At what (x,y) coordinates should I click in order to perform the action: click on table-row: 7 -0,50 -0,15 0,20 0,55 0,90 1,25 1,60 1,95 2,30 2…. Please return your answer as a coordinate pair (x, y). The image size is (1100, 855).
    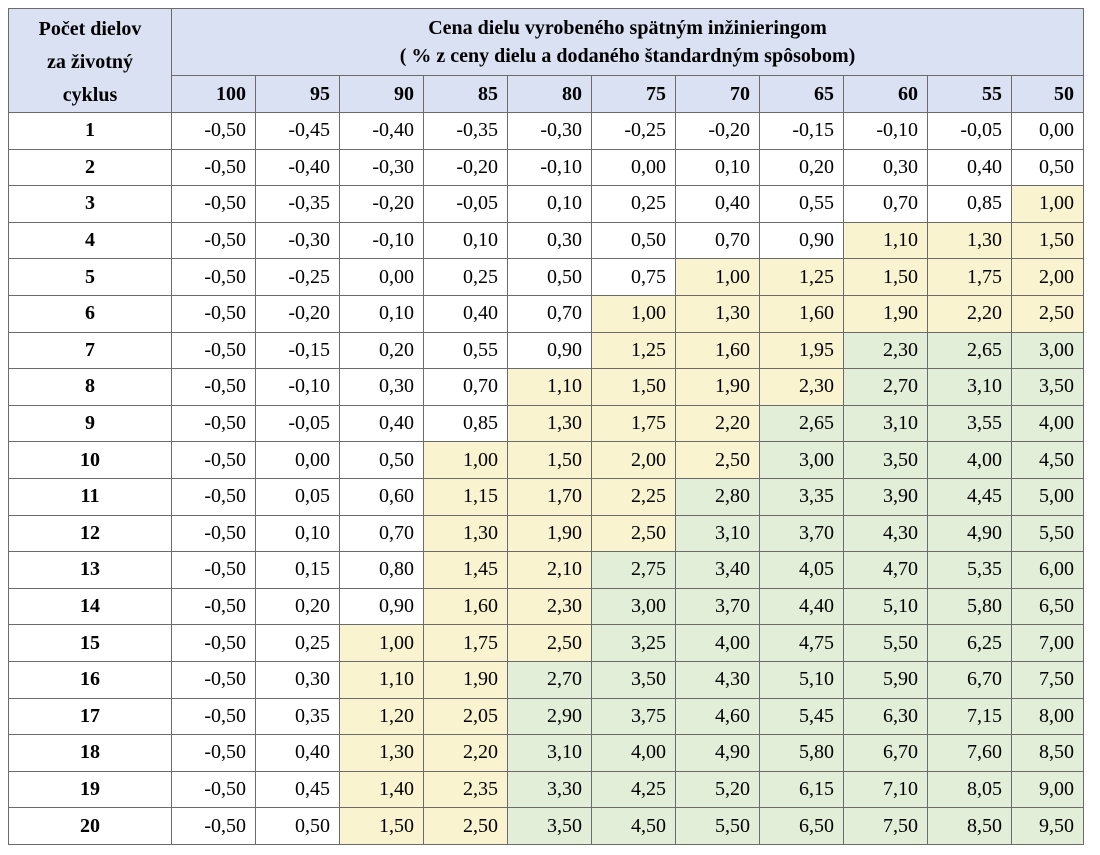
    Looking at the image, I should click on (546, 350).